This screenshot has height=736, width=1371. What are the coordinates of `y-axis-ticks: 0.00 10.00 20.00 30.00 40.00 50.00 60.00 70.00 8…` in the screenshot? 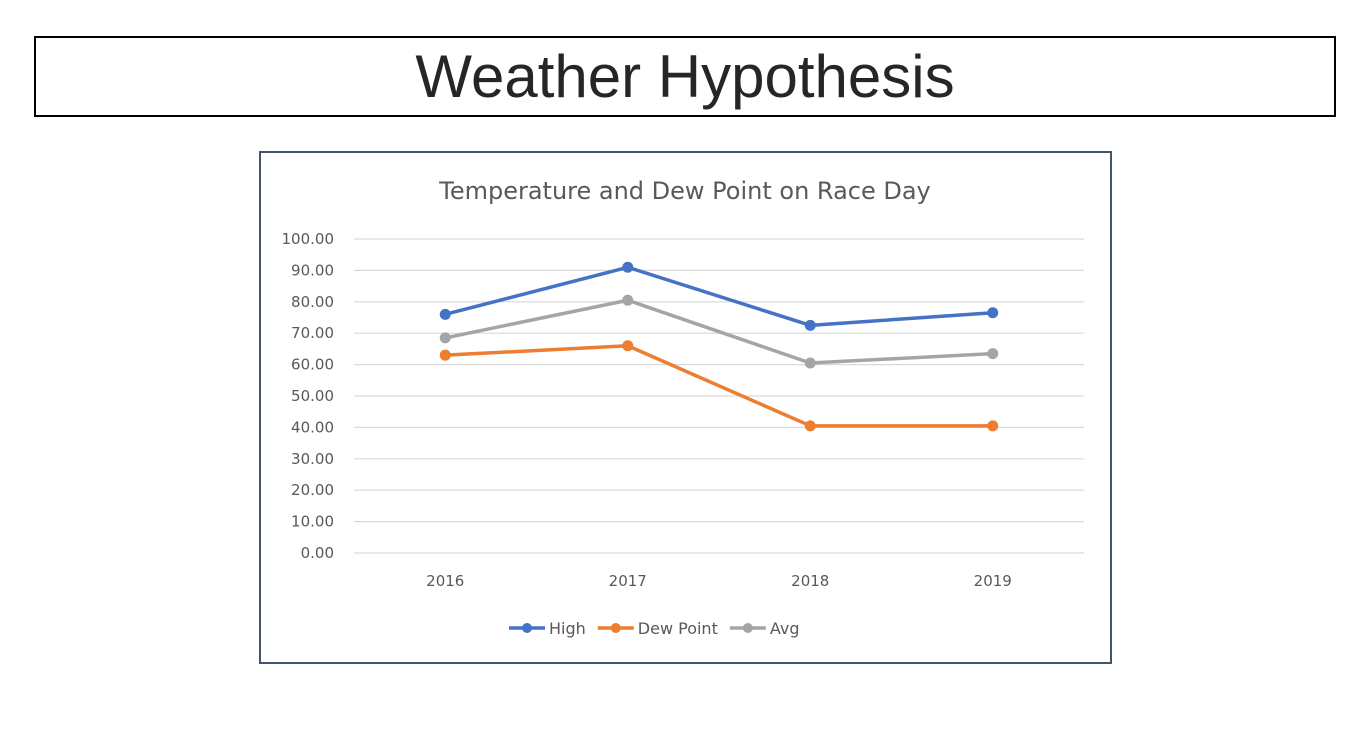 It's located at (308, 396).